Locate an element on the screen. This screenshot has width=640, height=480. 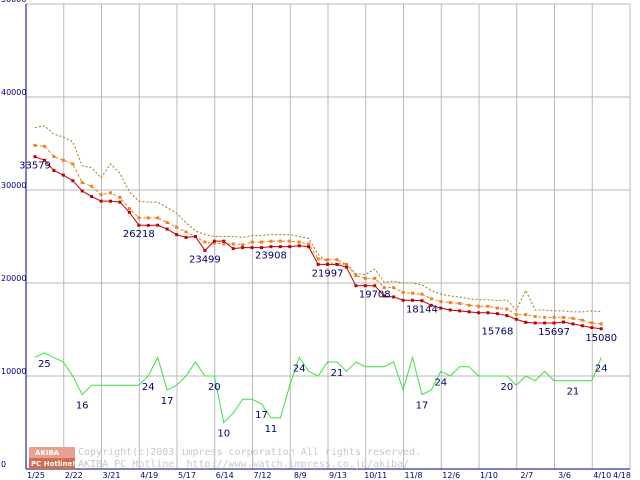
price-label: 23908 is located at coordinates (271, 256).